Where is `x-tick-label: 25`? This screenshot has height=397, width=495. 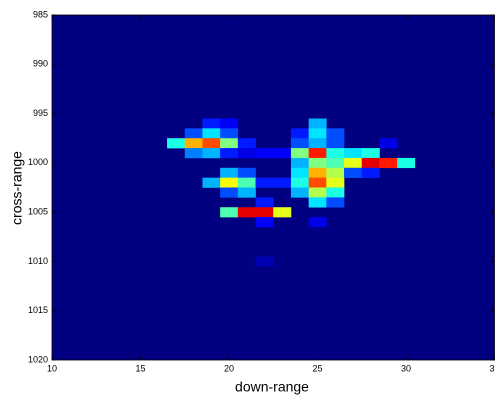
x-tick-label: 25 is located at coordinates (317, 368).